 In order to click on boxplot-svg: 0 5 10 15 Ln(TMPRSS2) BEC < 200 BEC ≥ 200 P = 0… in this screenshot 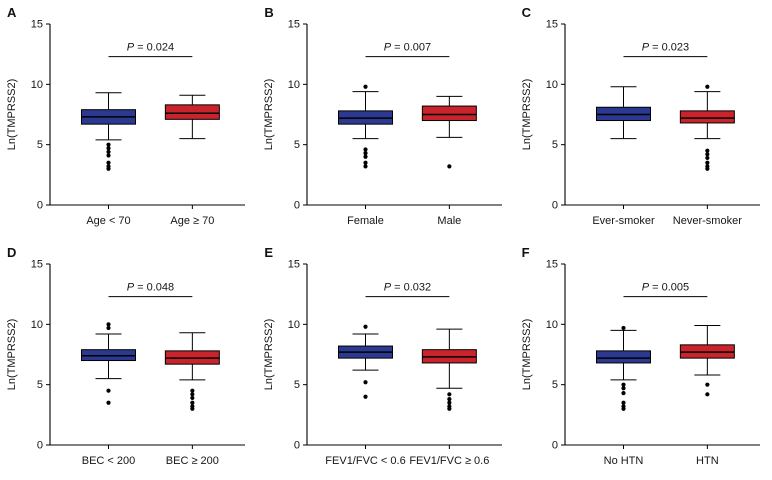, I will do `click(125, 363)`.